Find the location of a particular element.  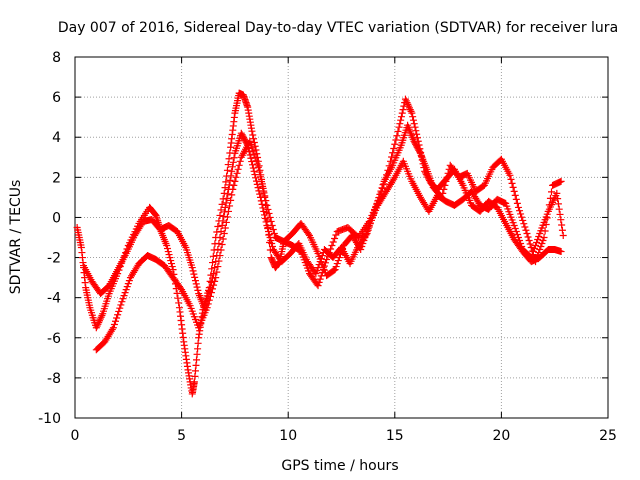

y-tick-label: 4 is located at coordinates (56, 138).